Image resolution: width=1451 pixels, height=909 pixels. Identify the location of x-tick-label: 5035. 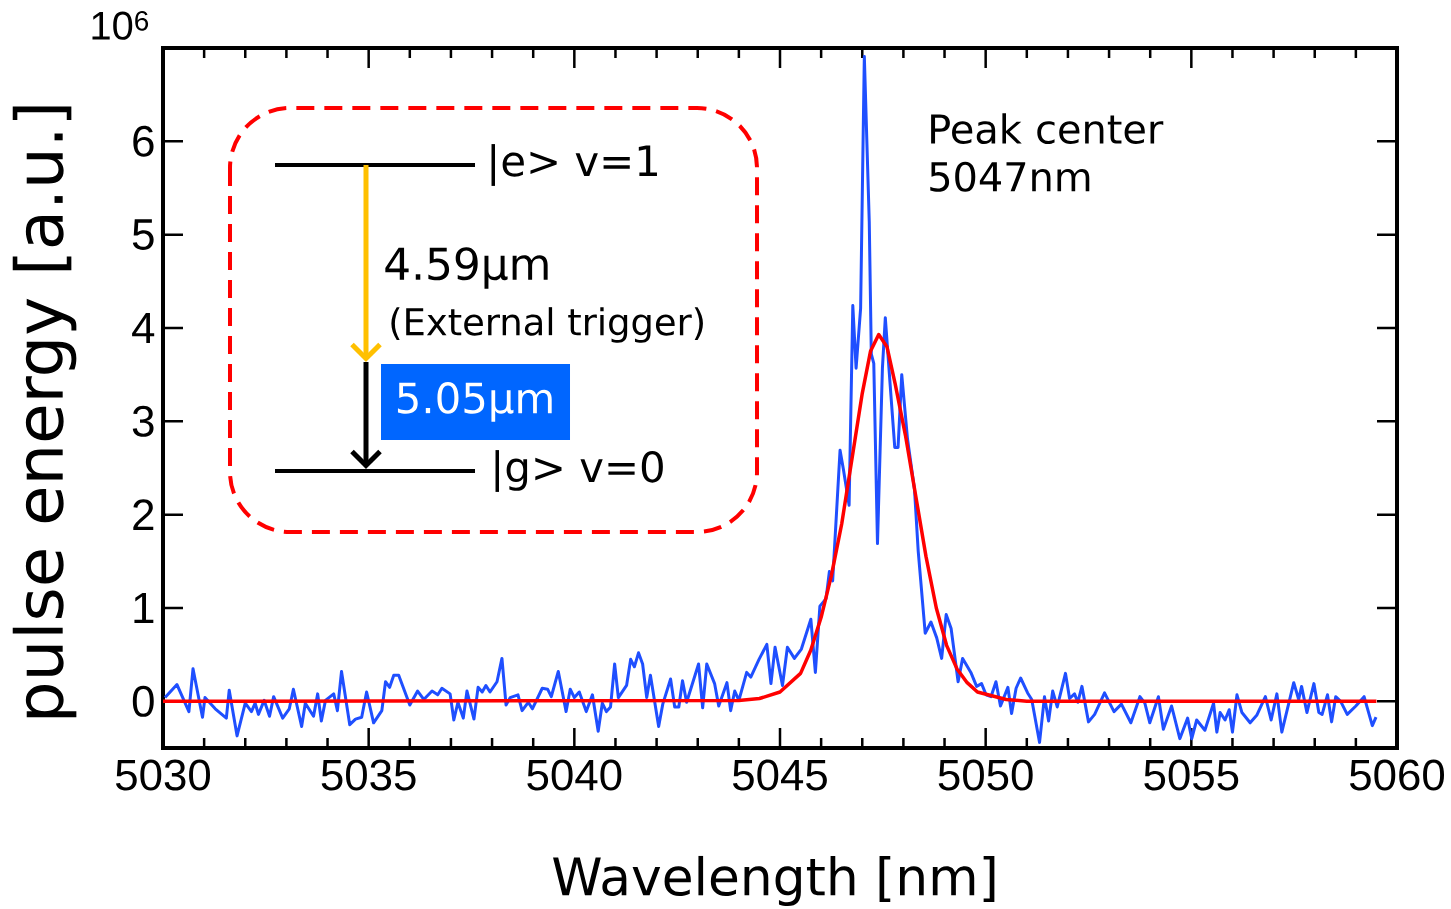
(368, 775).